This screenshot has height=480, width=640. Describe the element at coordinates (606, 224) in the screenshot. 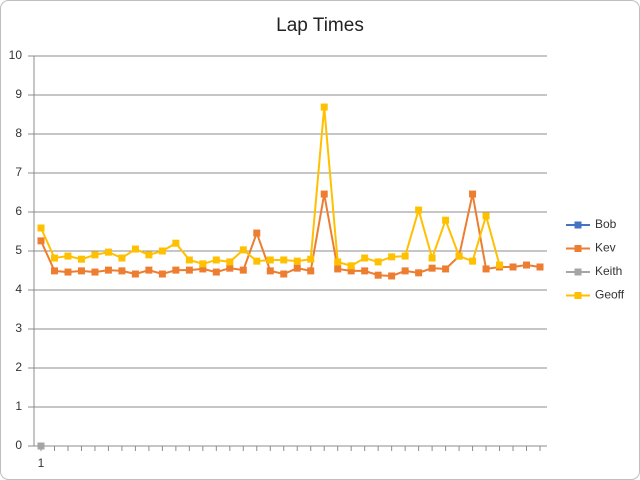

I see `legend-label: Bob` at that location.